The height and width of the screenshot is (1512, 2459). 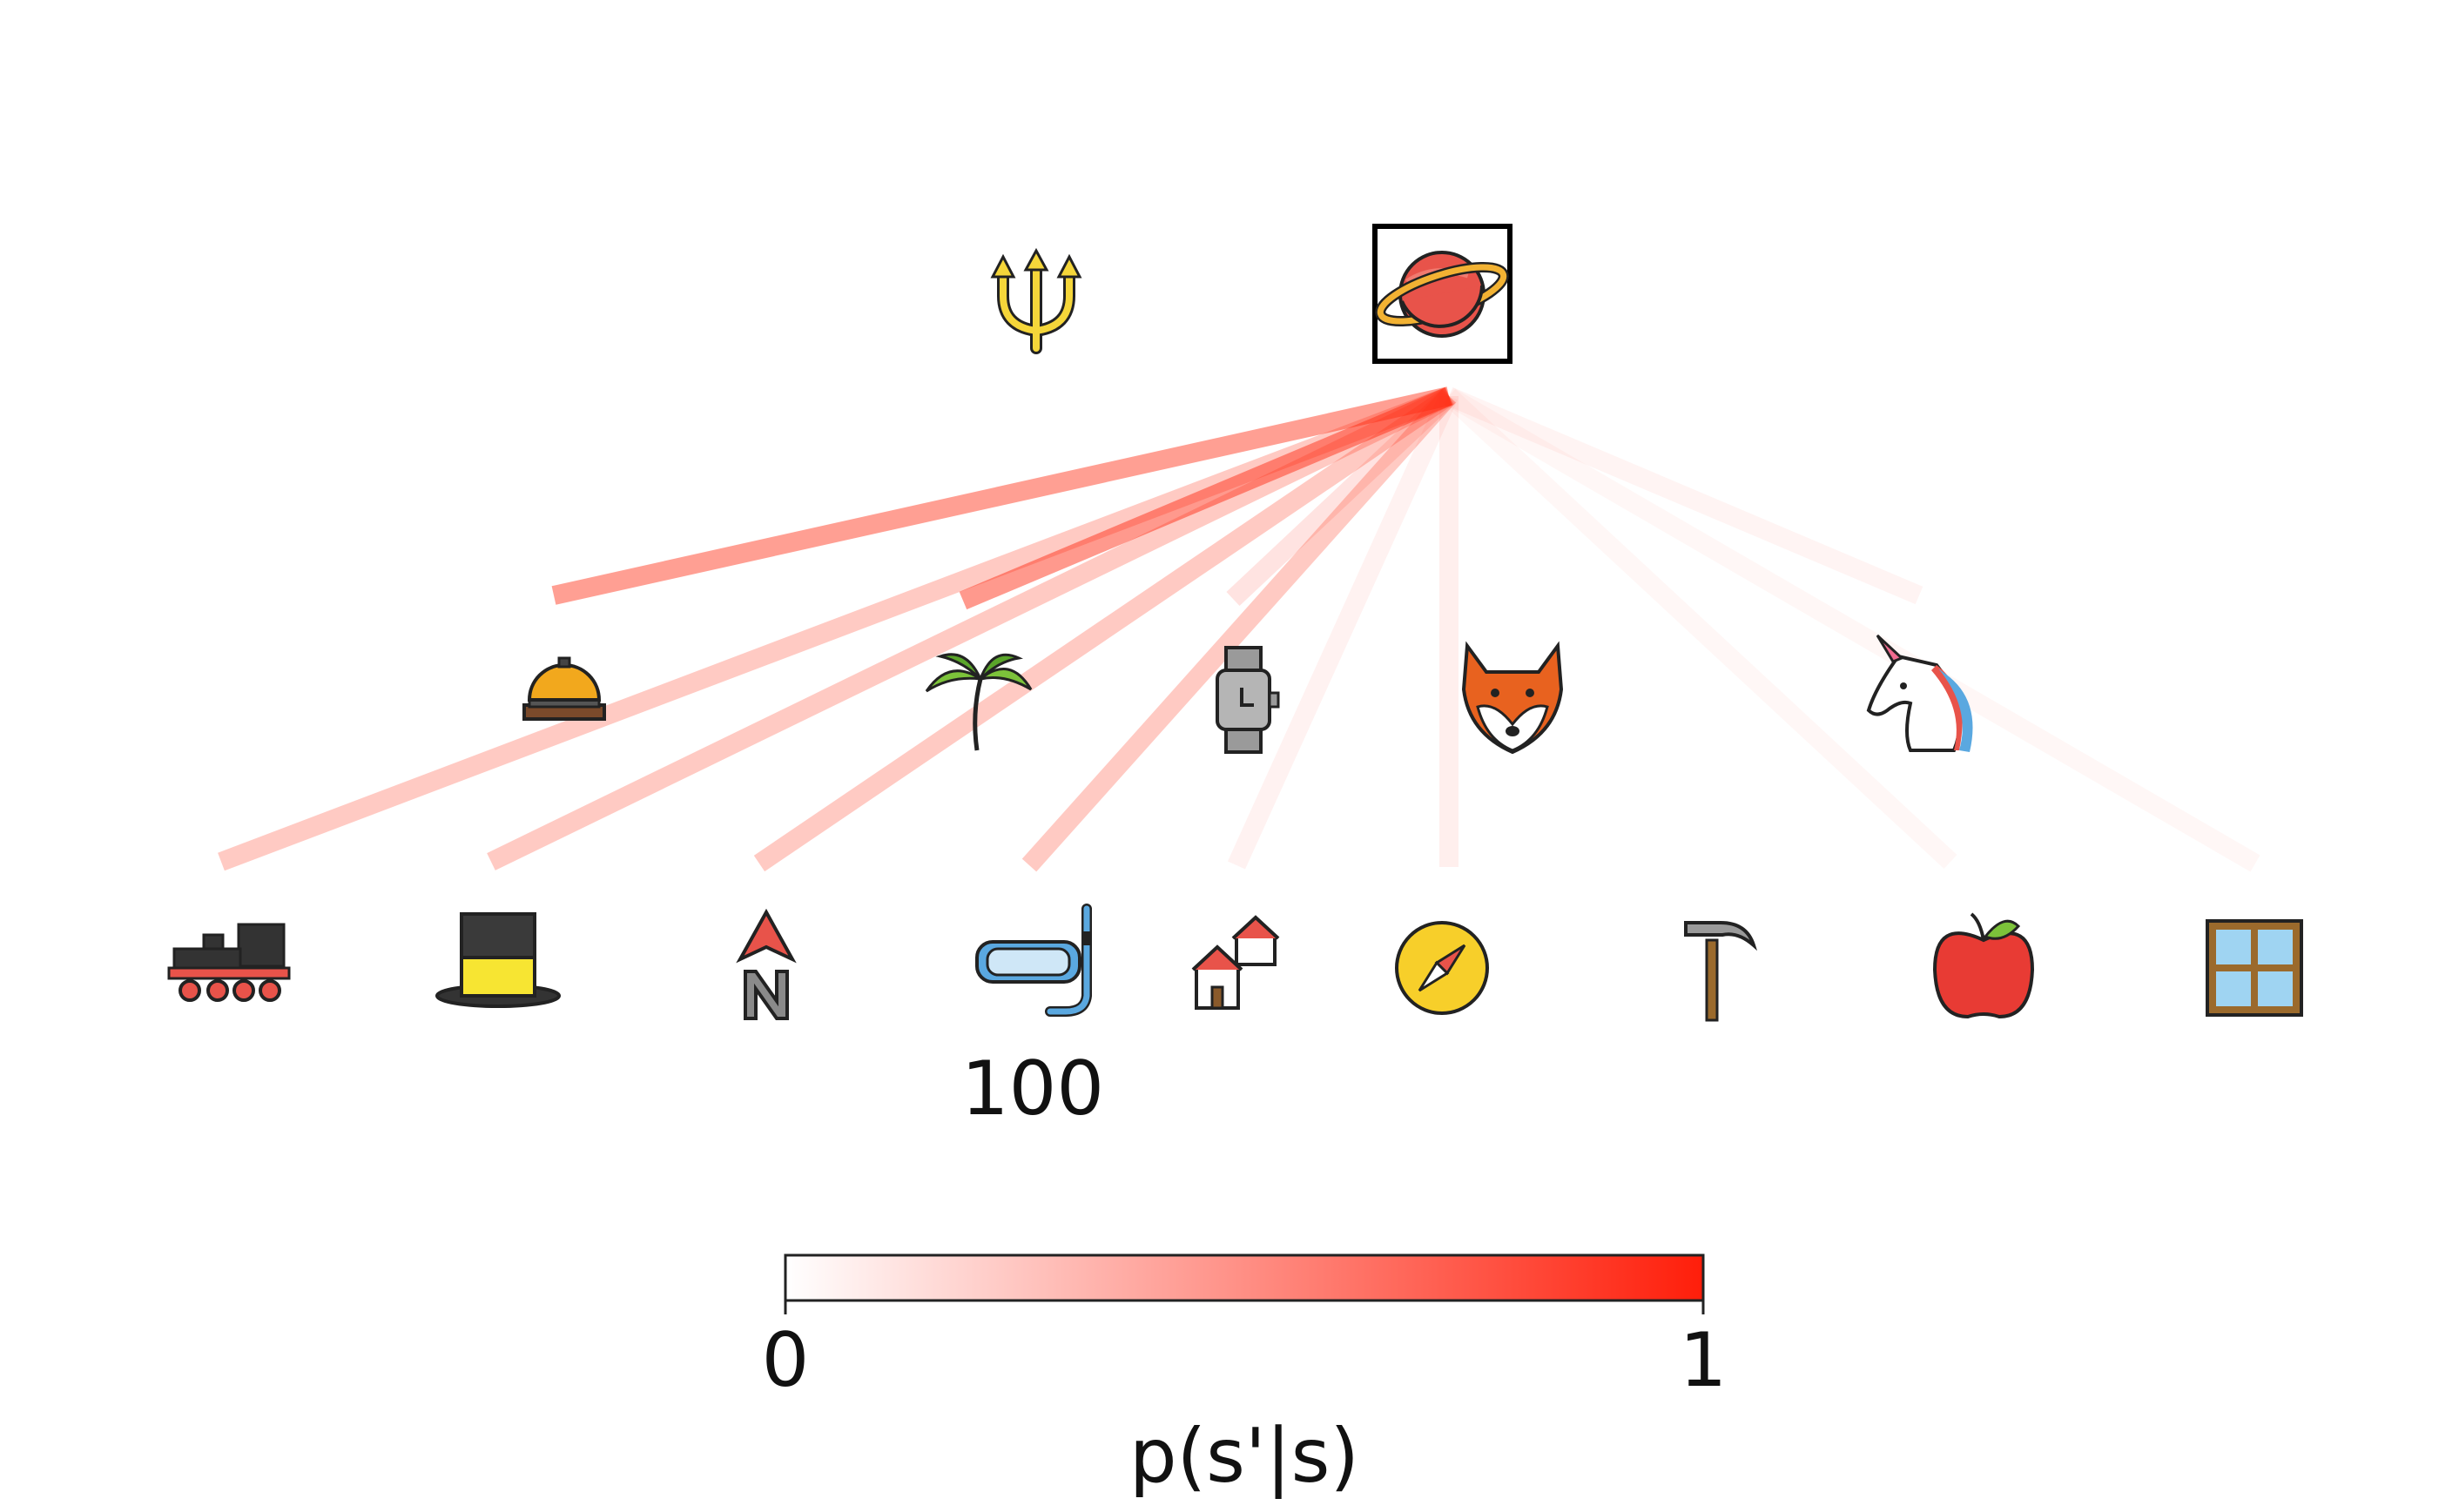 I want to click on palm-tree-icon, so click(x=979, y=702).